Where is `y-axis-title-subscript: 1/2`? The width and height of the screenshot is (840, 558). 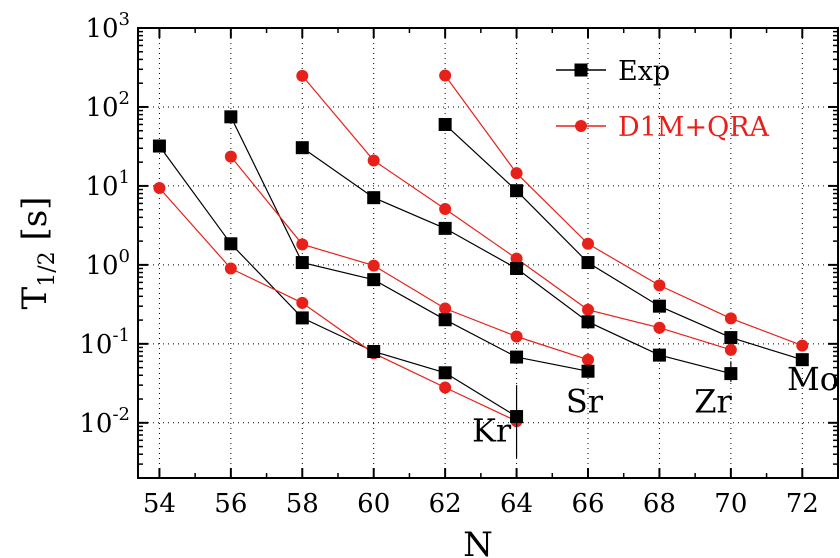
y-axis-title-subscript: 1/2 is located at coordinates (47, 268).